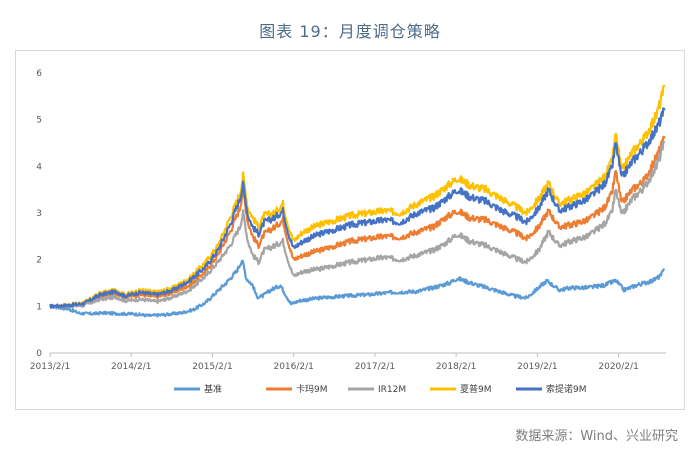  Describe the element at coordinates (131, 367) in the screenshot. I see `x-tick-label: 2014/2/1` at that location.